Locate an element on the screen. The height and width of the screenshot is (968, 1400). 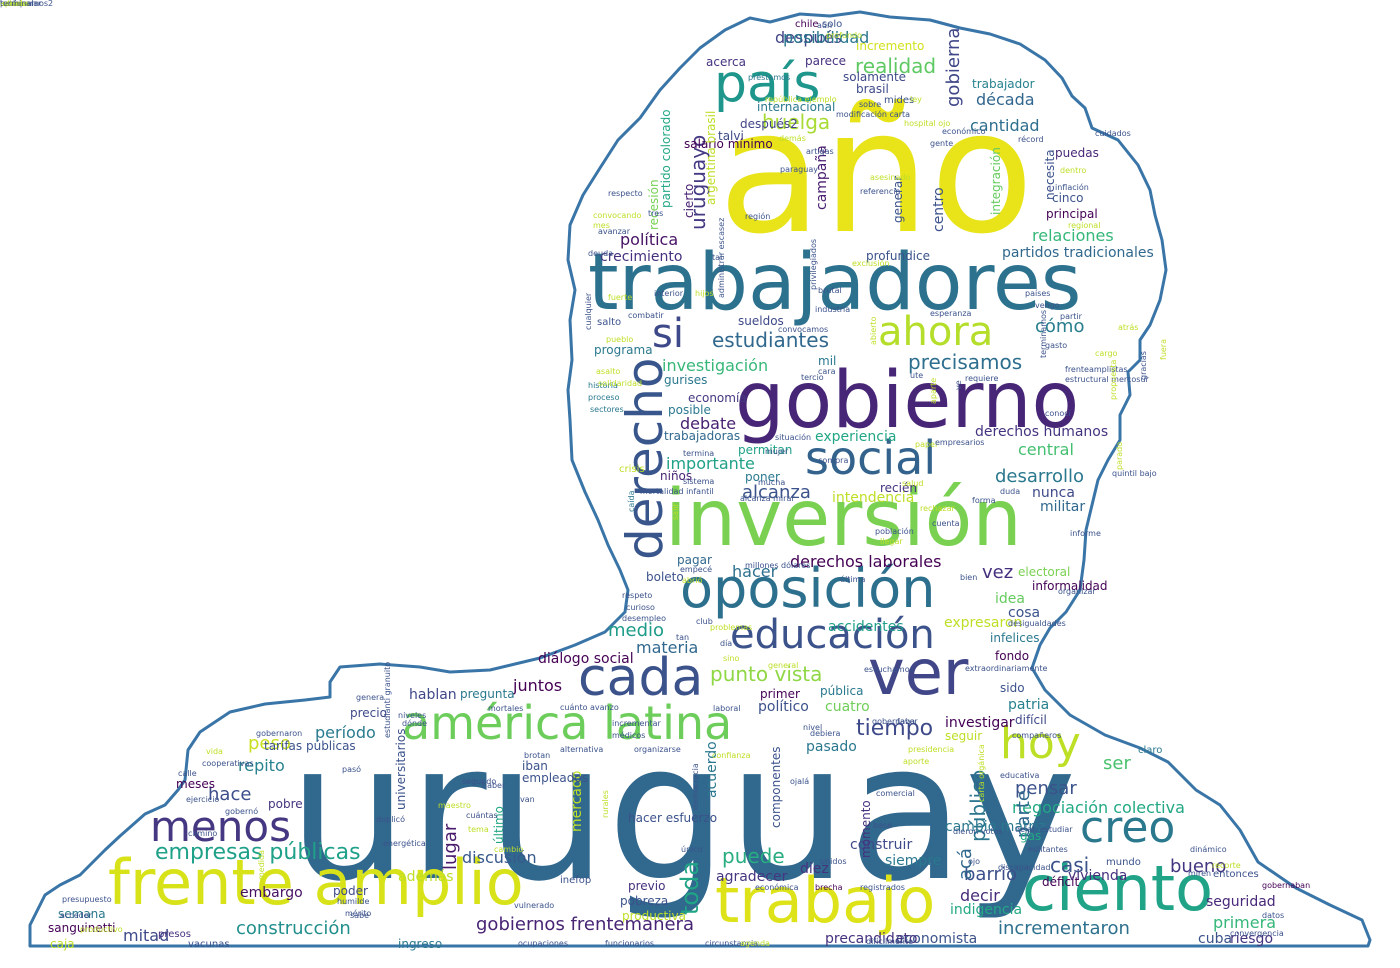
cloud-word: punto vista is located at coordinates (766, 674).